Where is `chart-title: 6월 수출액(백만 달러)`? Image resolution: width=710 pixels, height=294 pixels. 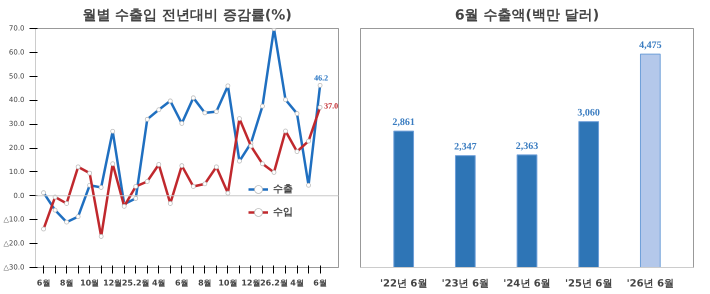
chart-title: 6월 수출액(백만 달러) is located at coordinates (527, 16).